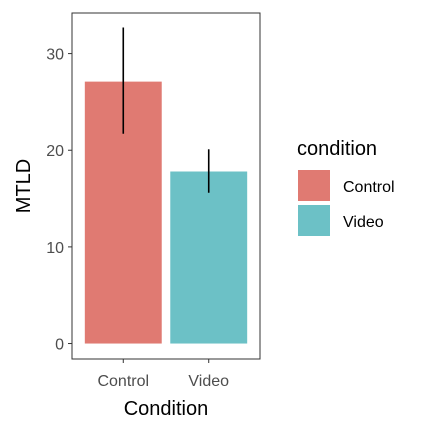 The width and height of the screenshot is (432, 432). I want to click on legend-label-video: Video, so click(363, 222).